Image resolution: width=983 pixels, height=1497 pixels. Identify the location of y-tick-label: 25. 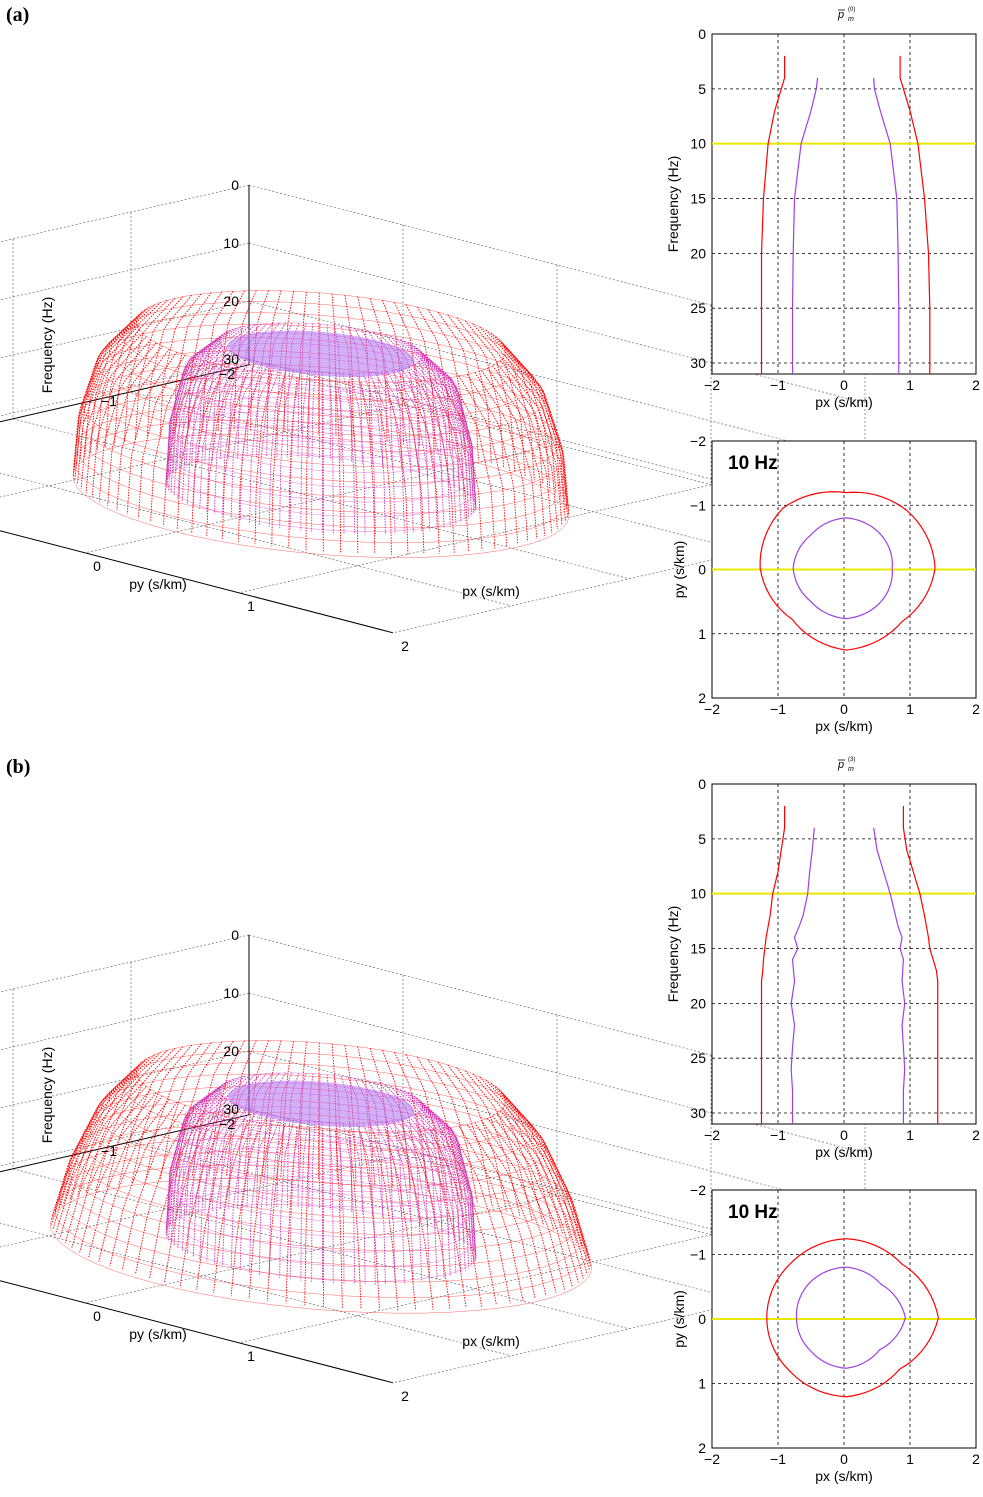
(698, 308).